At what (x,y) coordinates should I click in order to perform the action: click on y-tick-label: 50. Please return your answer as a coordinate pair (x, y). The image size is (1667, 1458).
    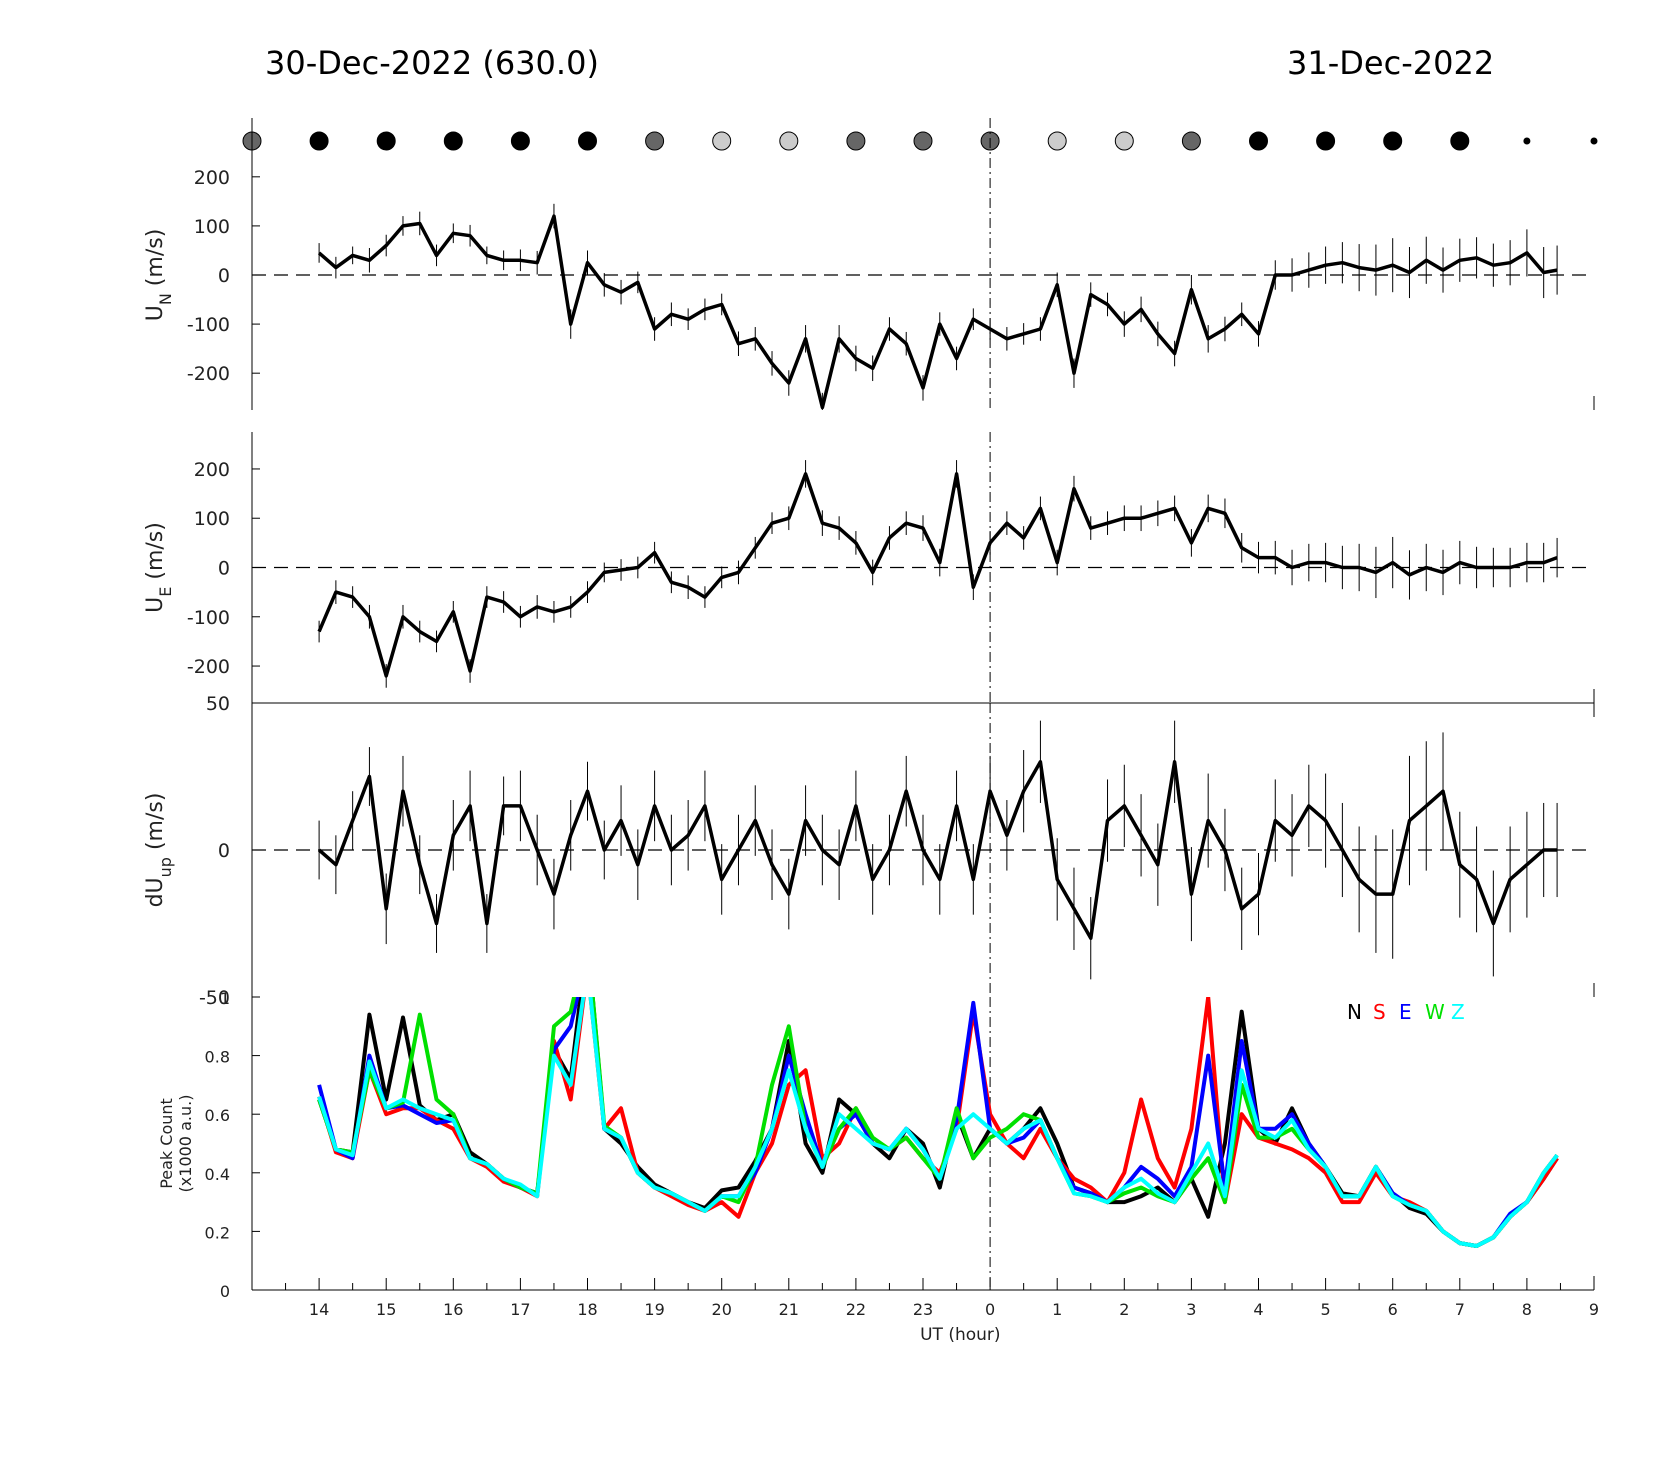
    Looking at the image, I should click on (218, 704).